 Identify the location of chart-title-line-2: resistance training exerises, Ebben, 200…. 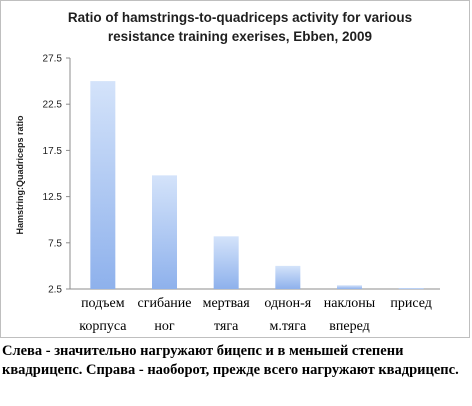
(240, 36).